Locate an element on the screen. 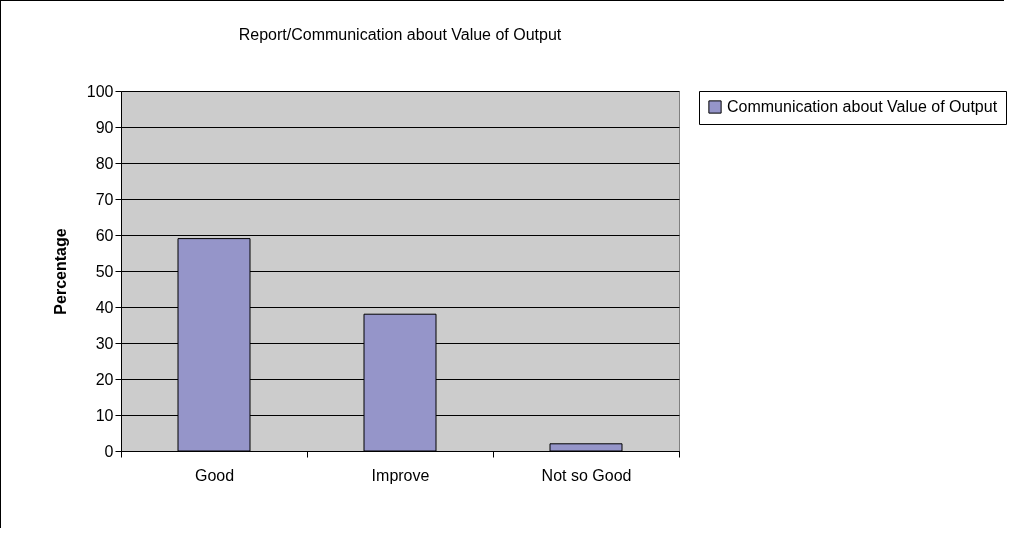 Image resolution: width=1010 pixels, height=535 pixels. y-axis-title: Percentage is located at coordinates (60, 271).